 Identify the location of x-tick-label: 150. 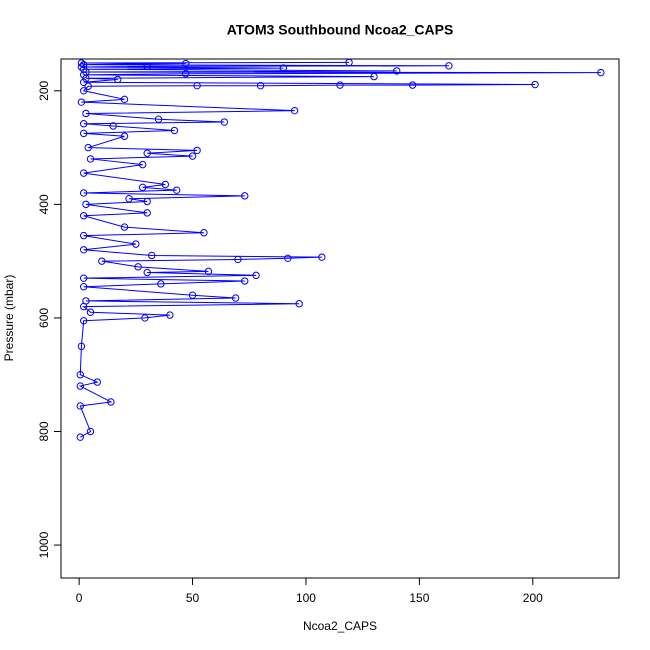
(419, 598).